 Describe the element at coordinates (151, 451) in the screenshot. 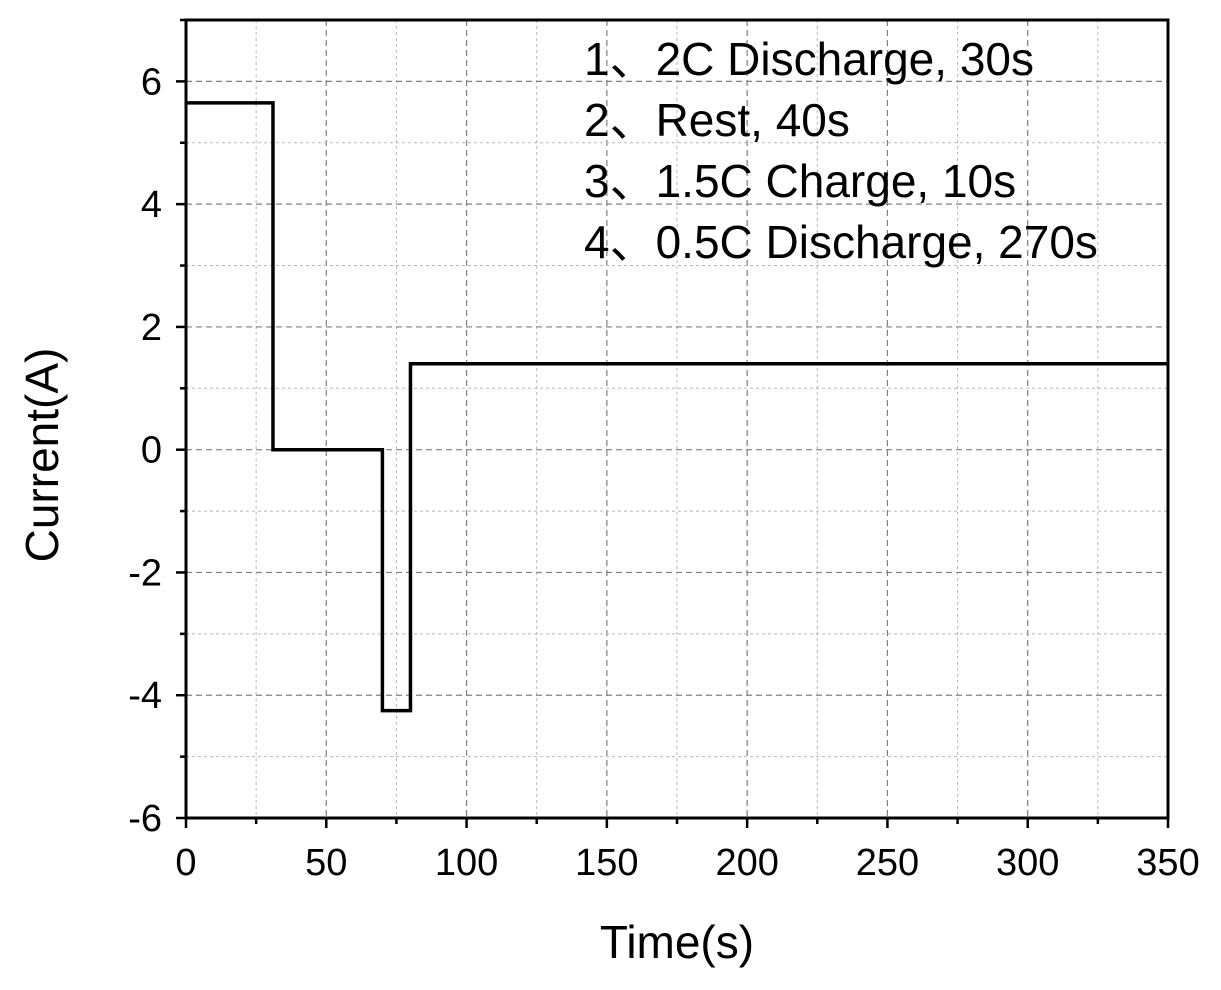

I see `y-tick-label: 0` at that location.